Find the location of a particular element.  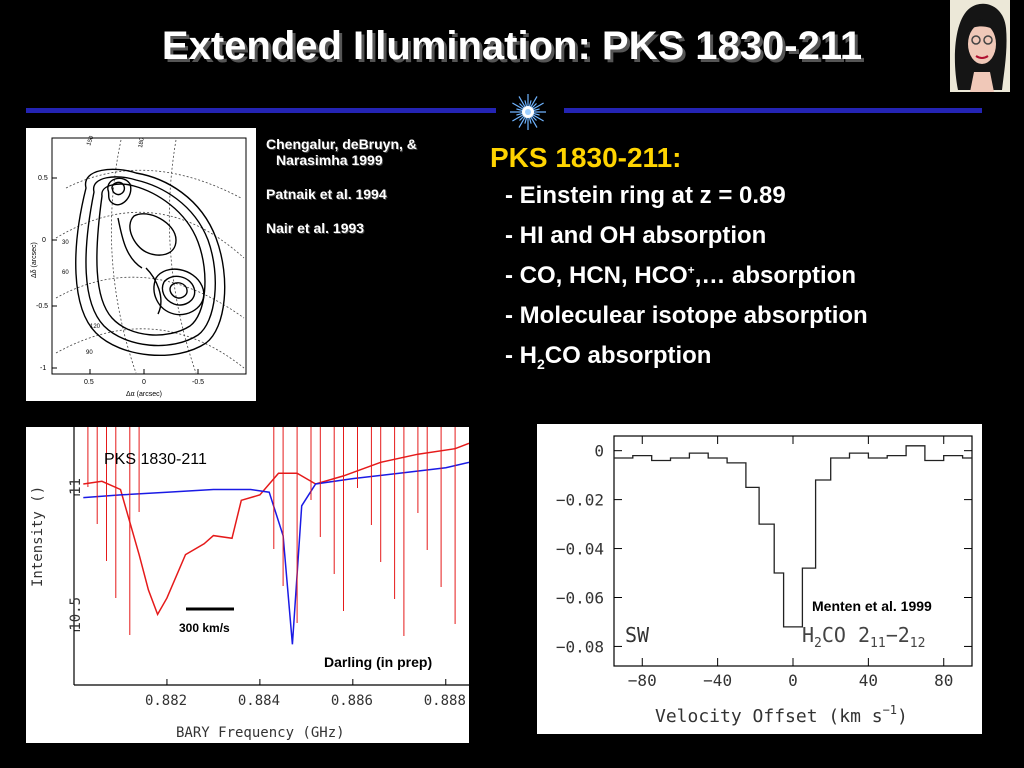

cartoon-avatar-icon is located at coordinates (980, 46).